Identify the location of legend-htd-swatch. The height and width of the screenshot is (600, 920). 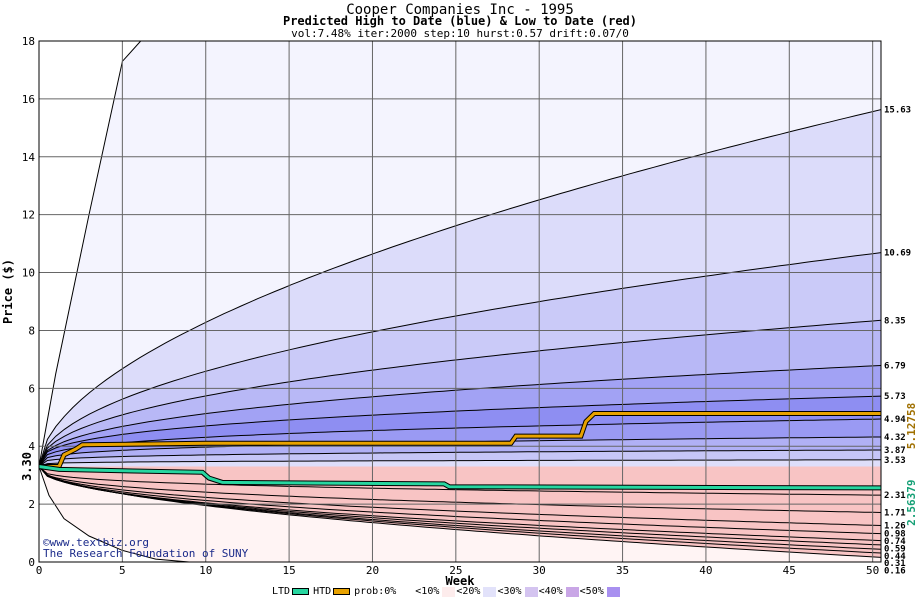
(342, 591).